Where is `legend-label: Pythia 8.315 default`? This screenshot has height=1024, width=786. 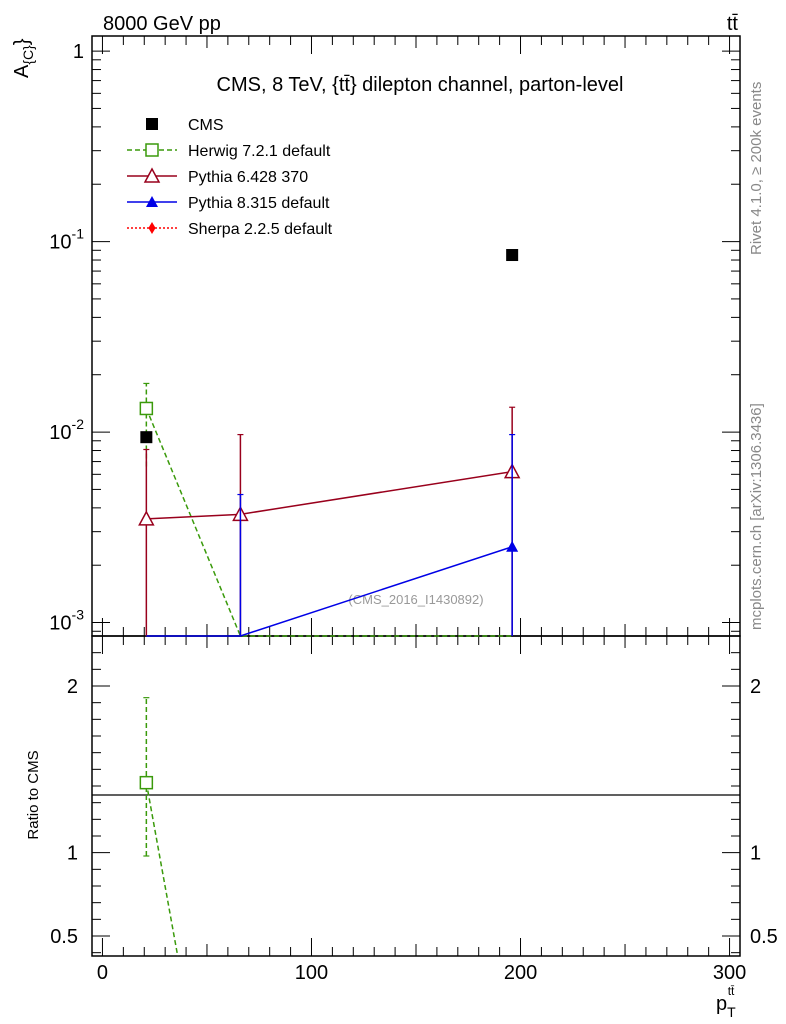 legend-label: Pythia 8.315 default is located at coordinates (259, 203).